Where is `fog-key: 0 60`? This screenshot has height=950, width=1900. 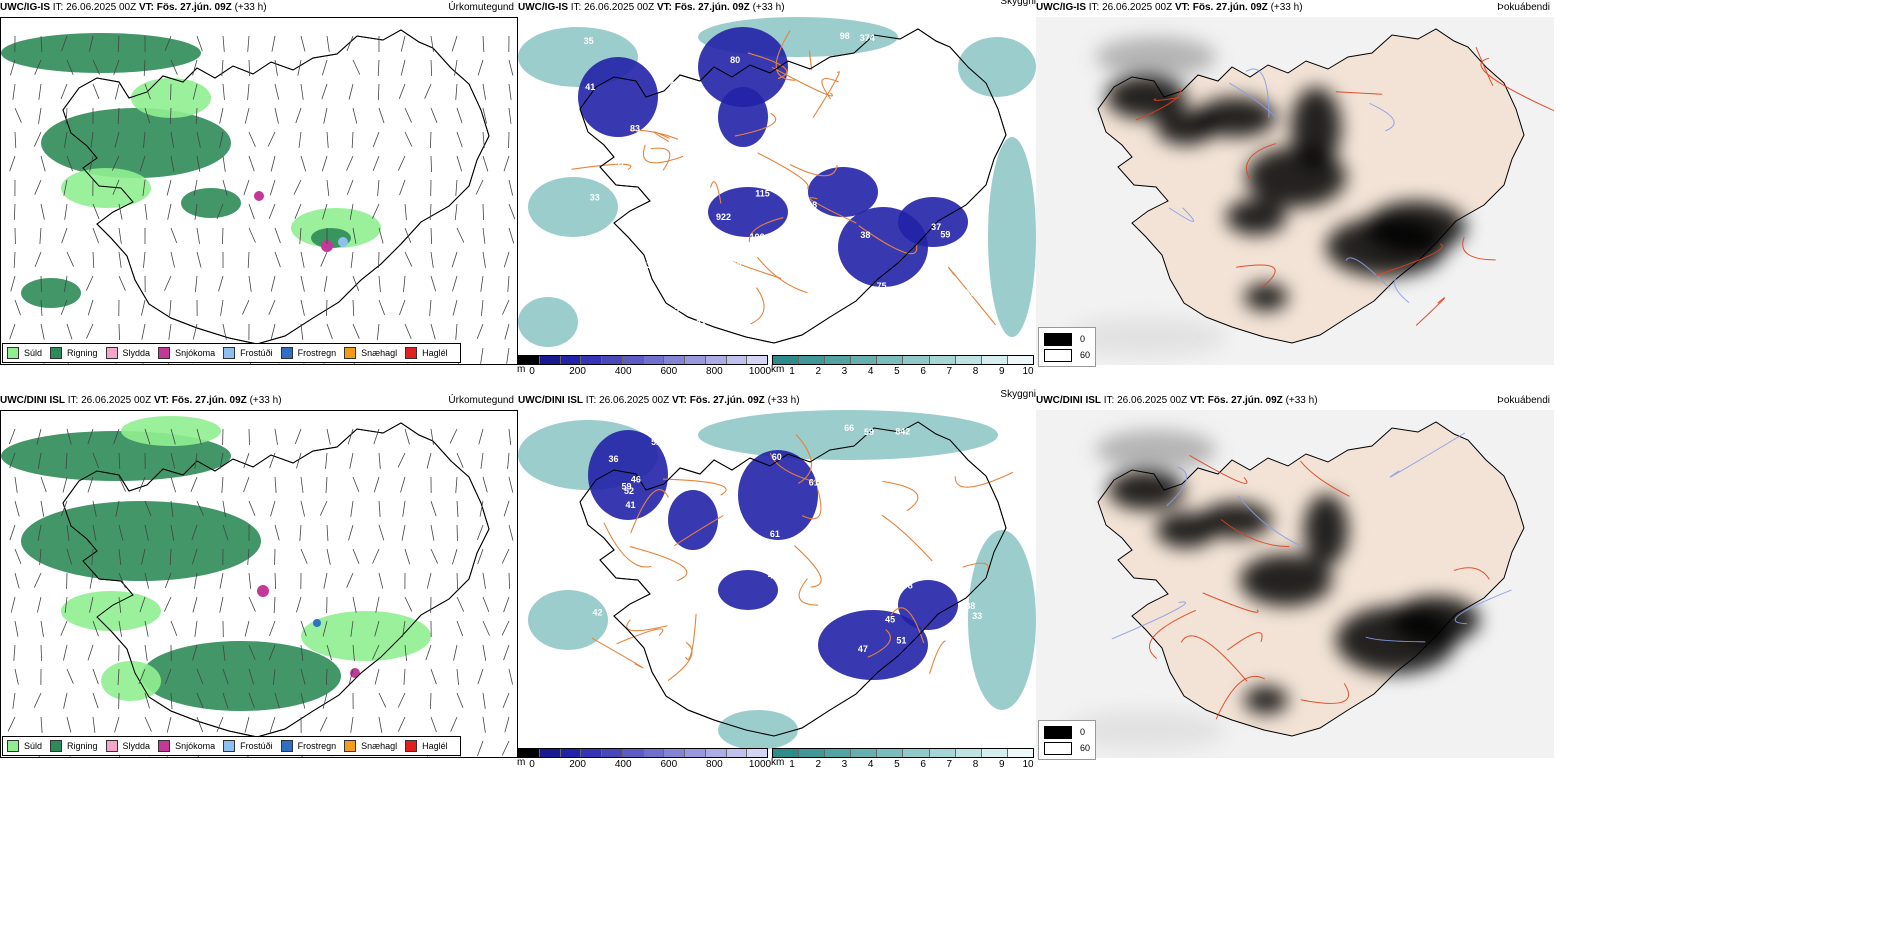
fog-key: 0 60 is located at coordinates (1067, 740).